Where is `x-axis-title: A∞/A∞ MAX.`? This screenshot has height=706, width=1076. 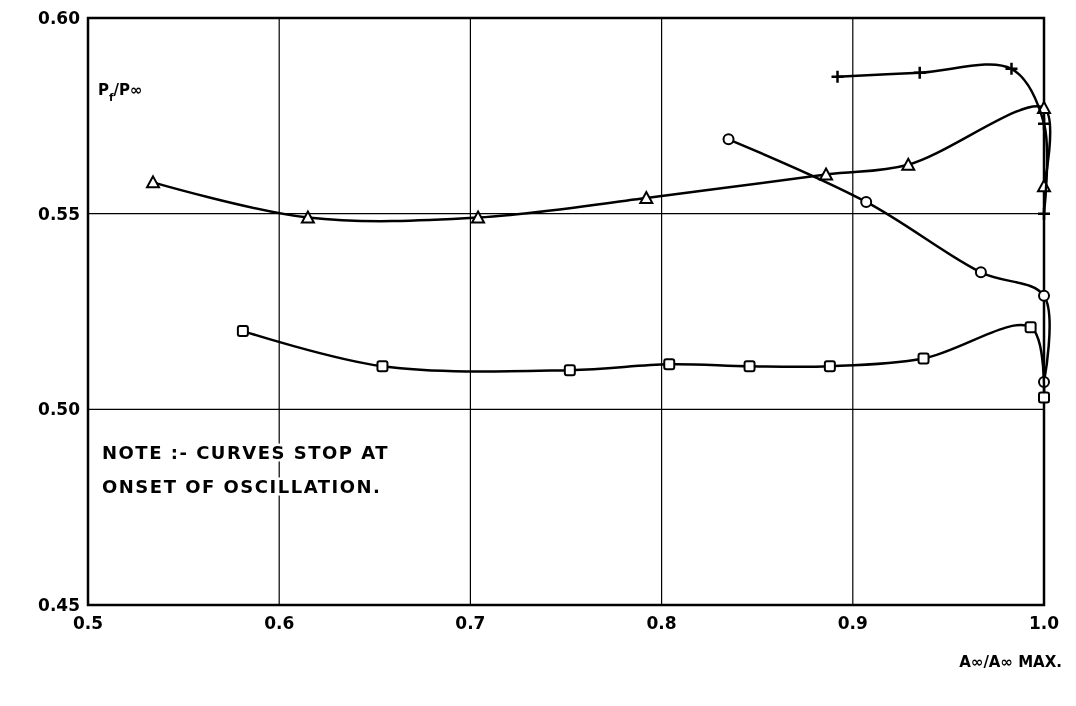 x-axis-title: A∞/A∞ MAX. is located at coordinates (1010, 662).